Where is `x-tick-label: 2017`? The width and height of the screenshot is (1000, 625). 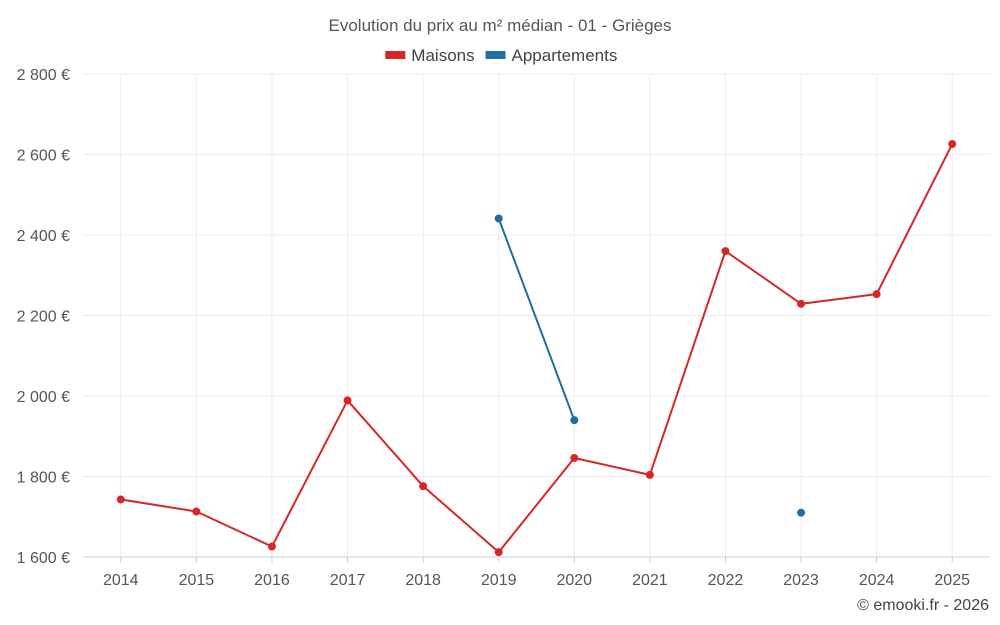
x-tick-label: 2017 is located at coordinates (348, 580).